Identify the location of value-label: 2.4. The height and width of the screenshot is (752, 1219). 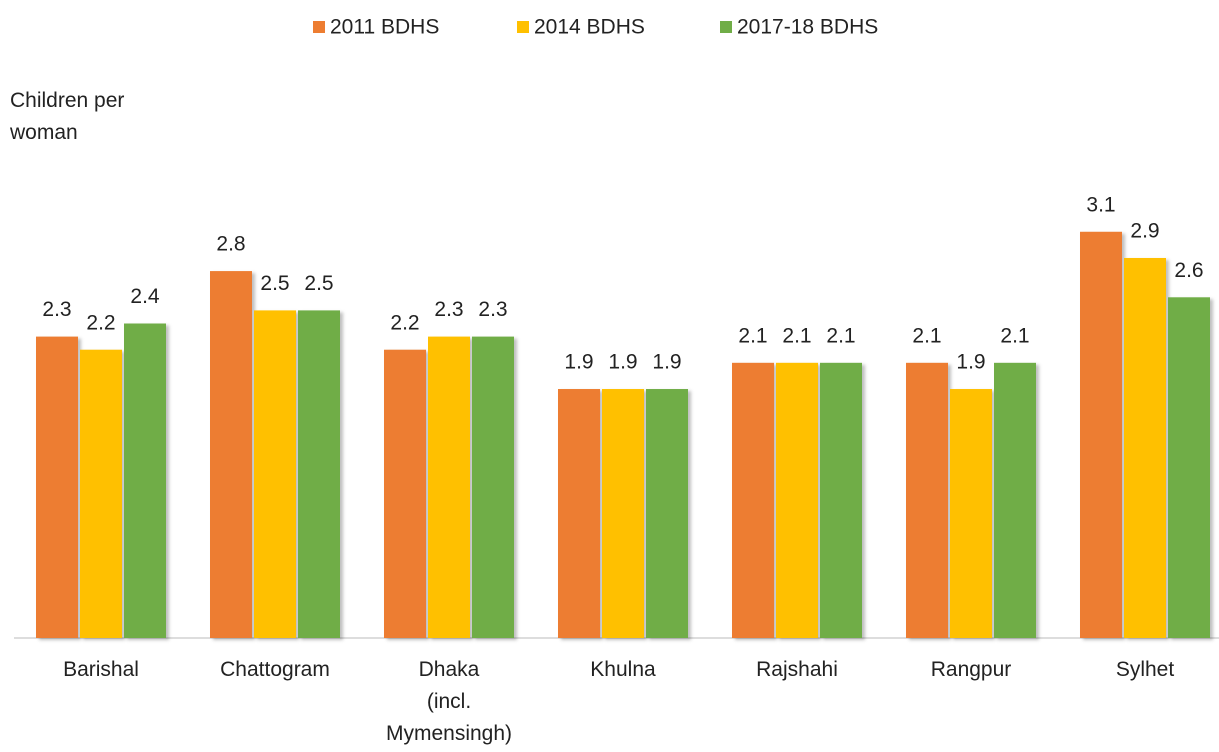
(145, 296).